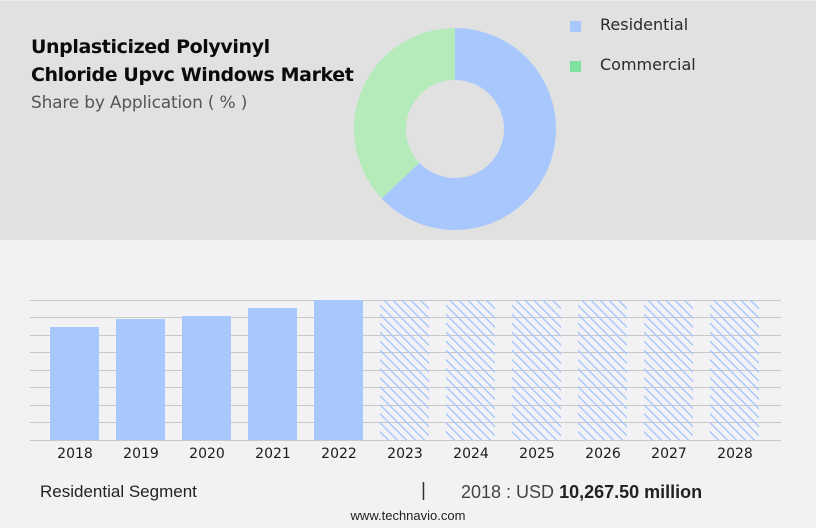  What do you see at coordinates (603, 454) in the screenshot?
I see `x-axis-label: 2026` at bounding box center [603, 454].